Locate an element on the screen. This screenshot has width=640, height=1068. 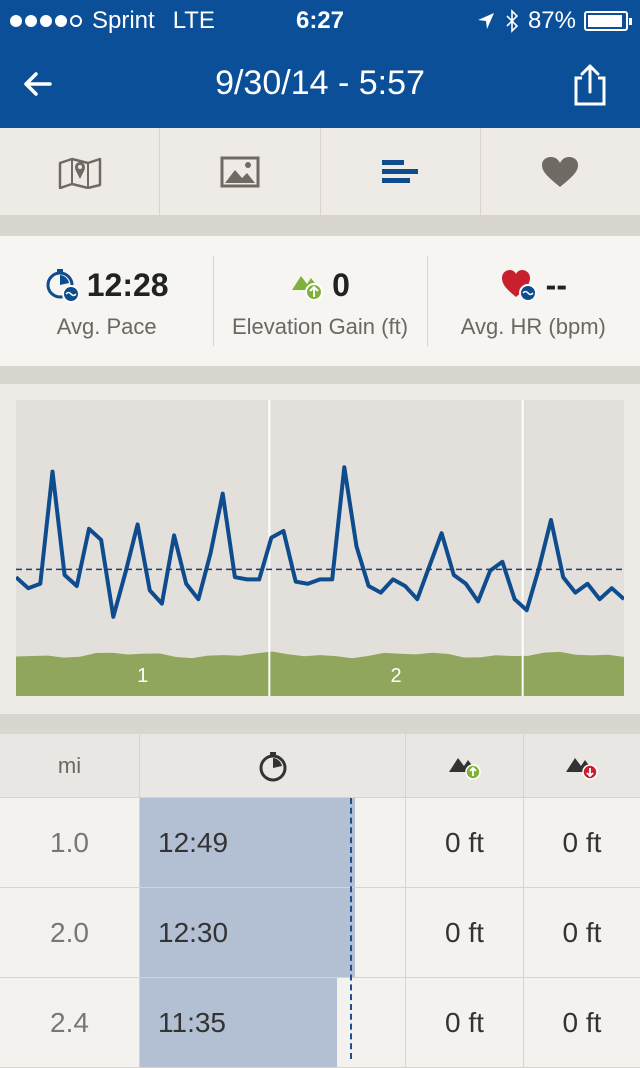
time-cell: 12:30 is located at coordinates (273, 932).